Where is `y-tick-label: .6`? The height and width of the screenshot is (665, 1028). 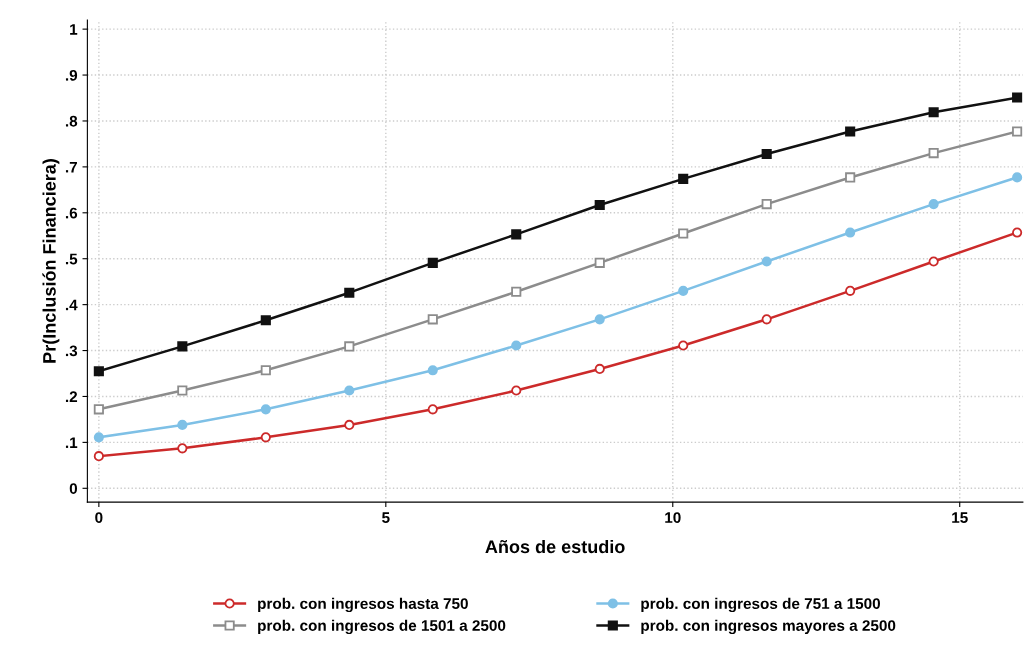 y-tick-label: .6 is located at coordinates (71, 213).